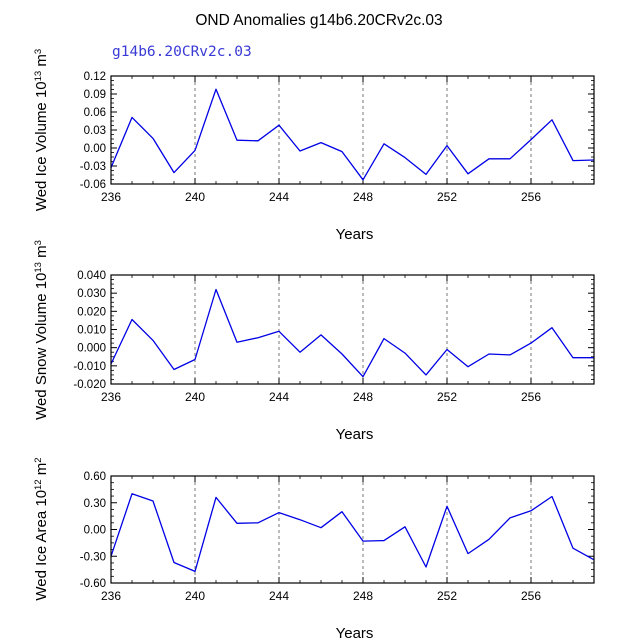 This screenshot has height=643, width=638. What do you see at coordinates (95, 95) in the screenshot?
I see `y-tick-label: 0.09` at bounding box center [95, 95].